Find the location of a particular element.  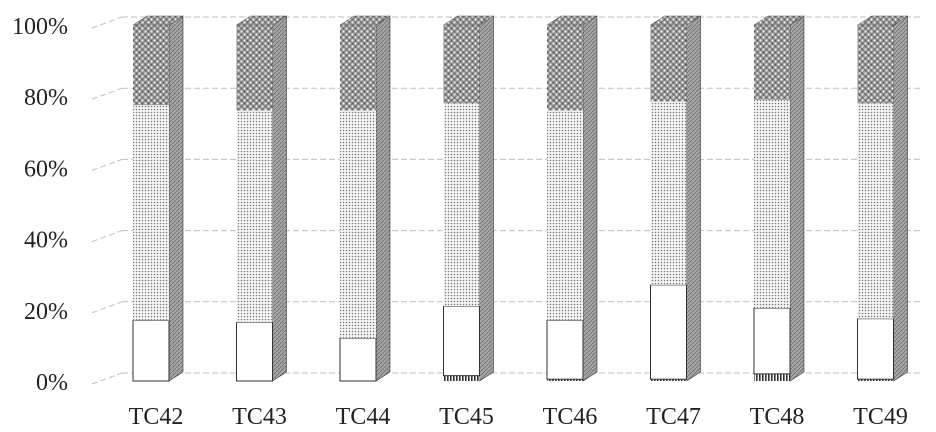

x-tick-label: TC42 is located at coordinates (156, 417).